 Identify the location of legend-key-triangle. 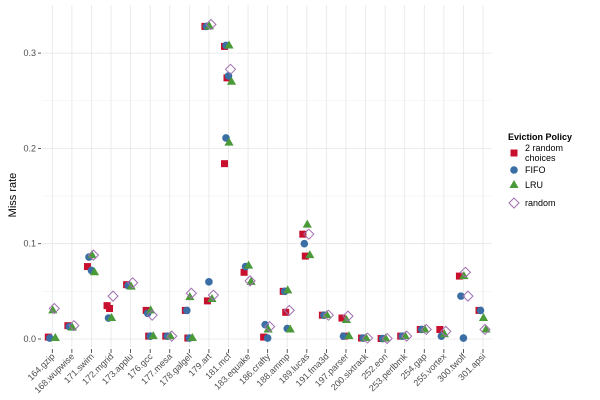
(514, 184).